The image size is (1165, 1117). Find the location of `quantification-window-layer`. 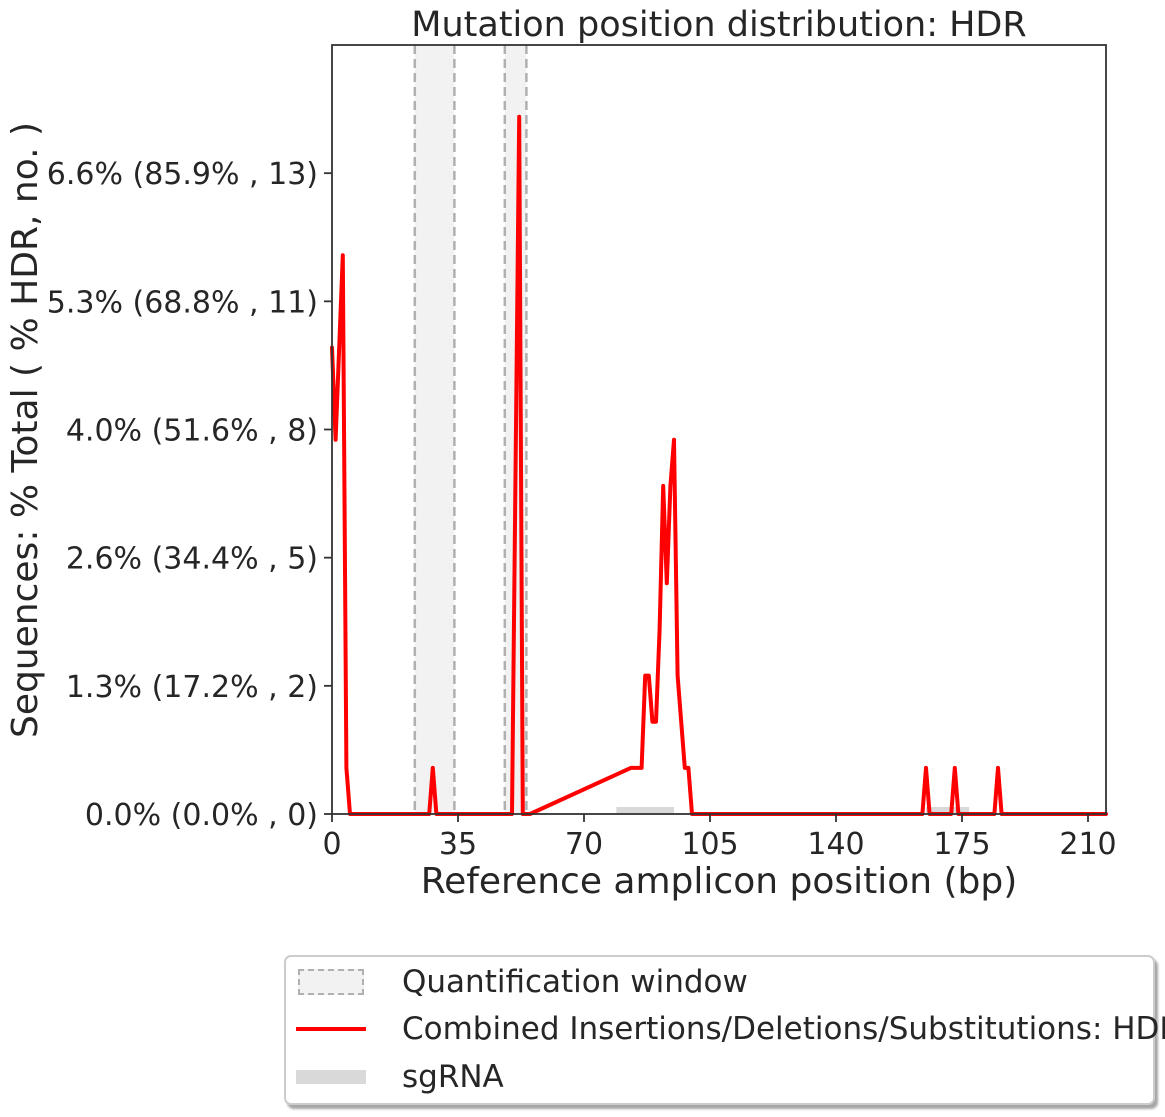

quantification-window-layer is located at coordinates (470, 429).